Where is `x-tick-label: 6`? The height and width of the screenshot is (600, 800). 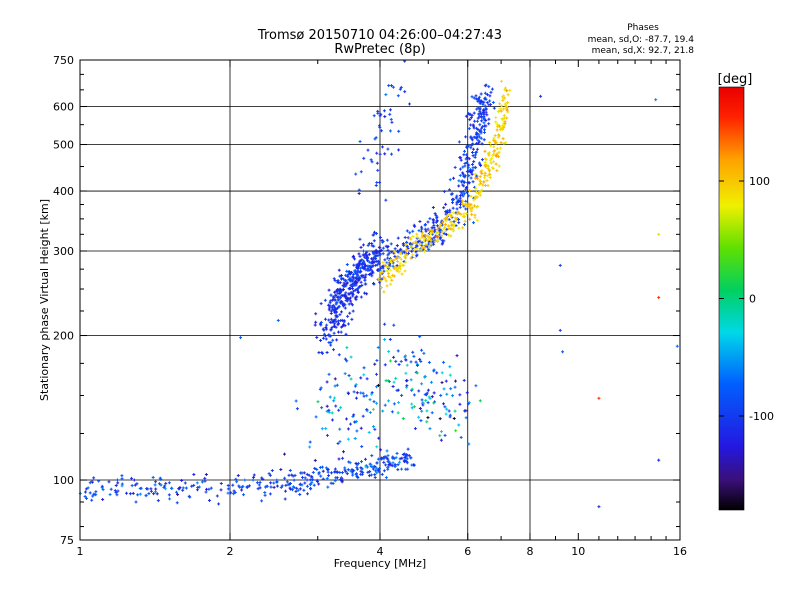
x-tick-label: 6 is located at coordinates (467, 551).